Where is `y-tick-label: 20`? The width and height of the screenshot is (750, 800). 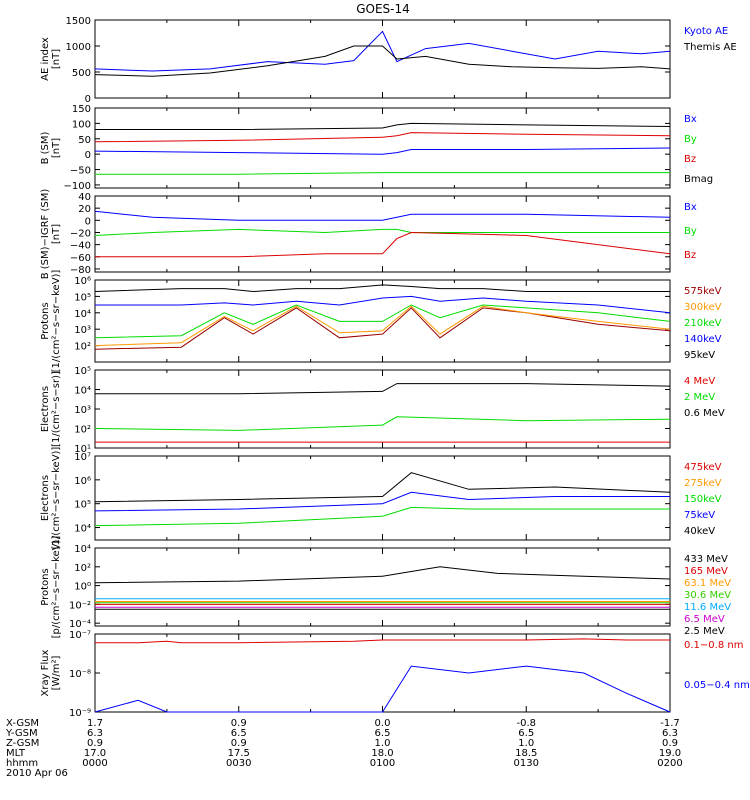 y-tick-label: 20 is located at coordinates (84, 209).